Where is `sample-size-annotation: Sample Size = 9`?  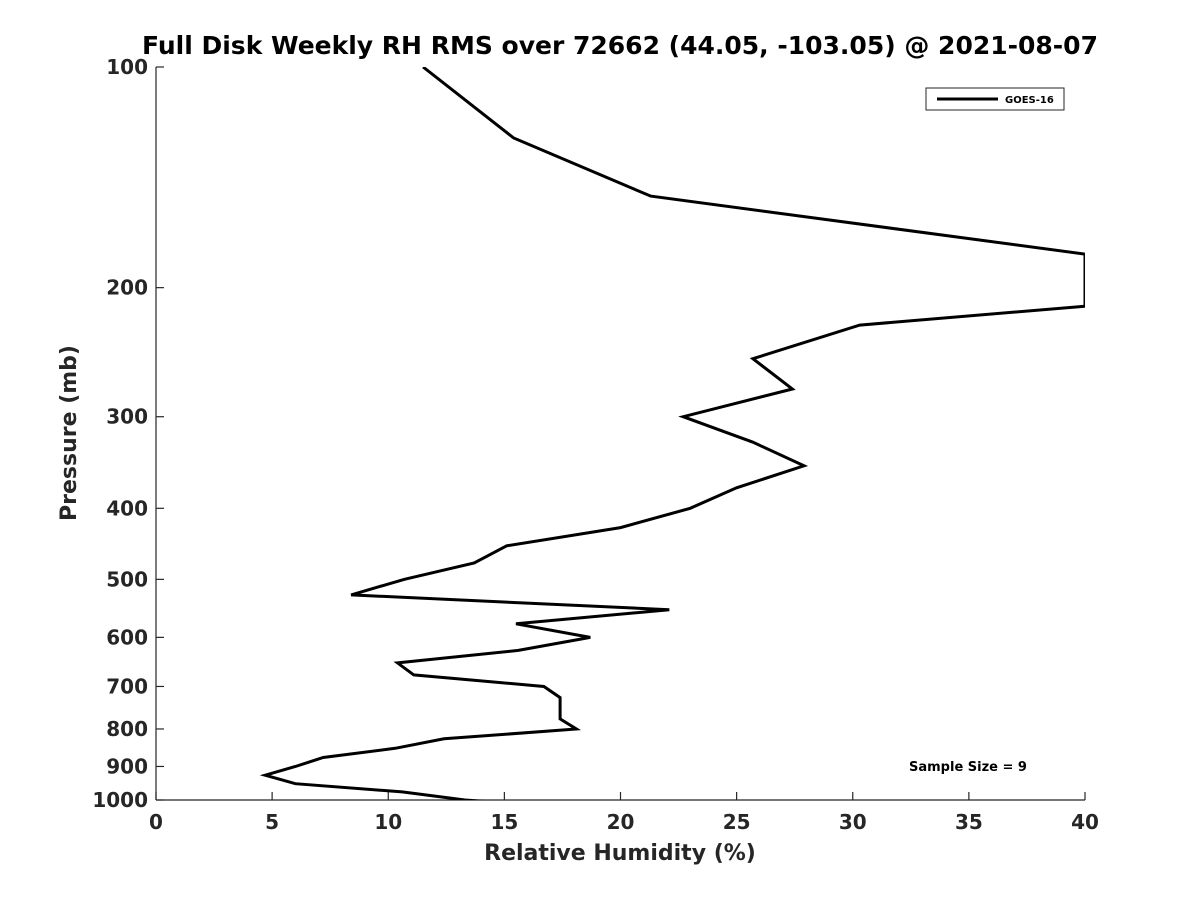 sample-size-annotation: Sample Size = 9 is located at coordinates (968, 767).